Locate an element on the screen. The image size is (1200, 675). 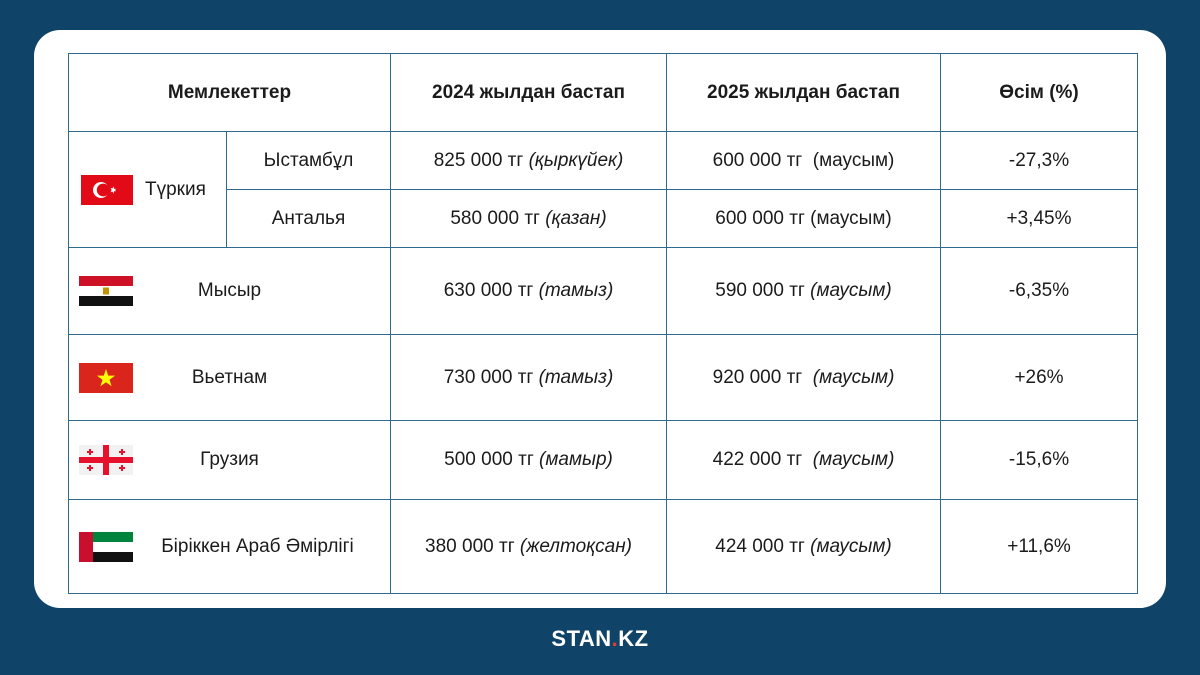
price-2024: 730 000 тг (тамыз) is located at coordinates (529, 377).